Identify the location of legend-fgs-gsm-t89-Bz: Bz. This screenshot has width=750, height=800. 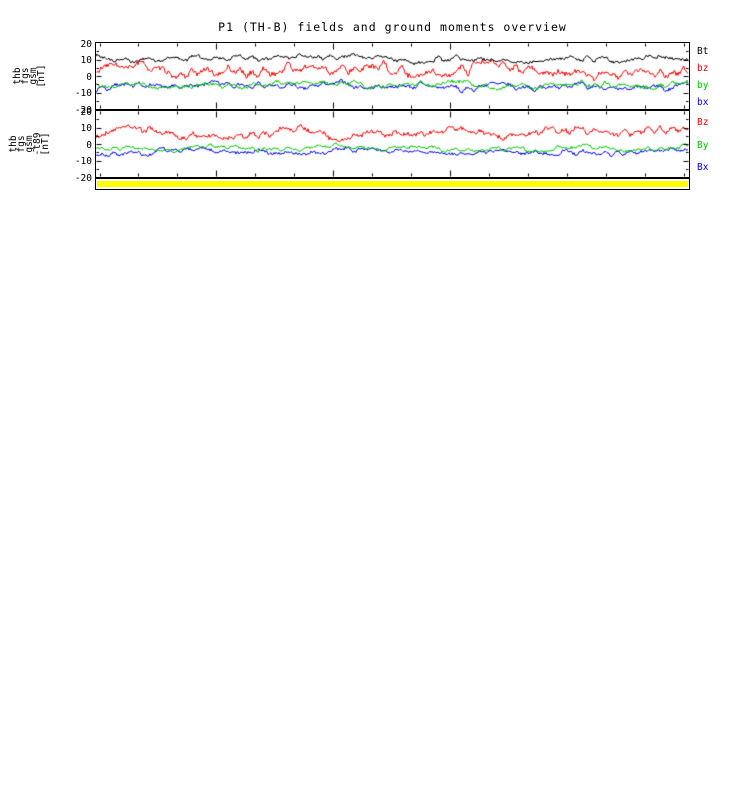
(703, 122).